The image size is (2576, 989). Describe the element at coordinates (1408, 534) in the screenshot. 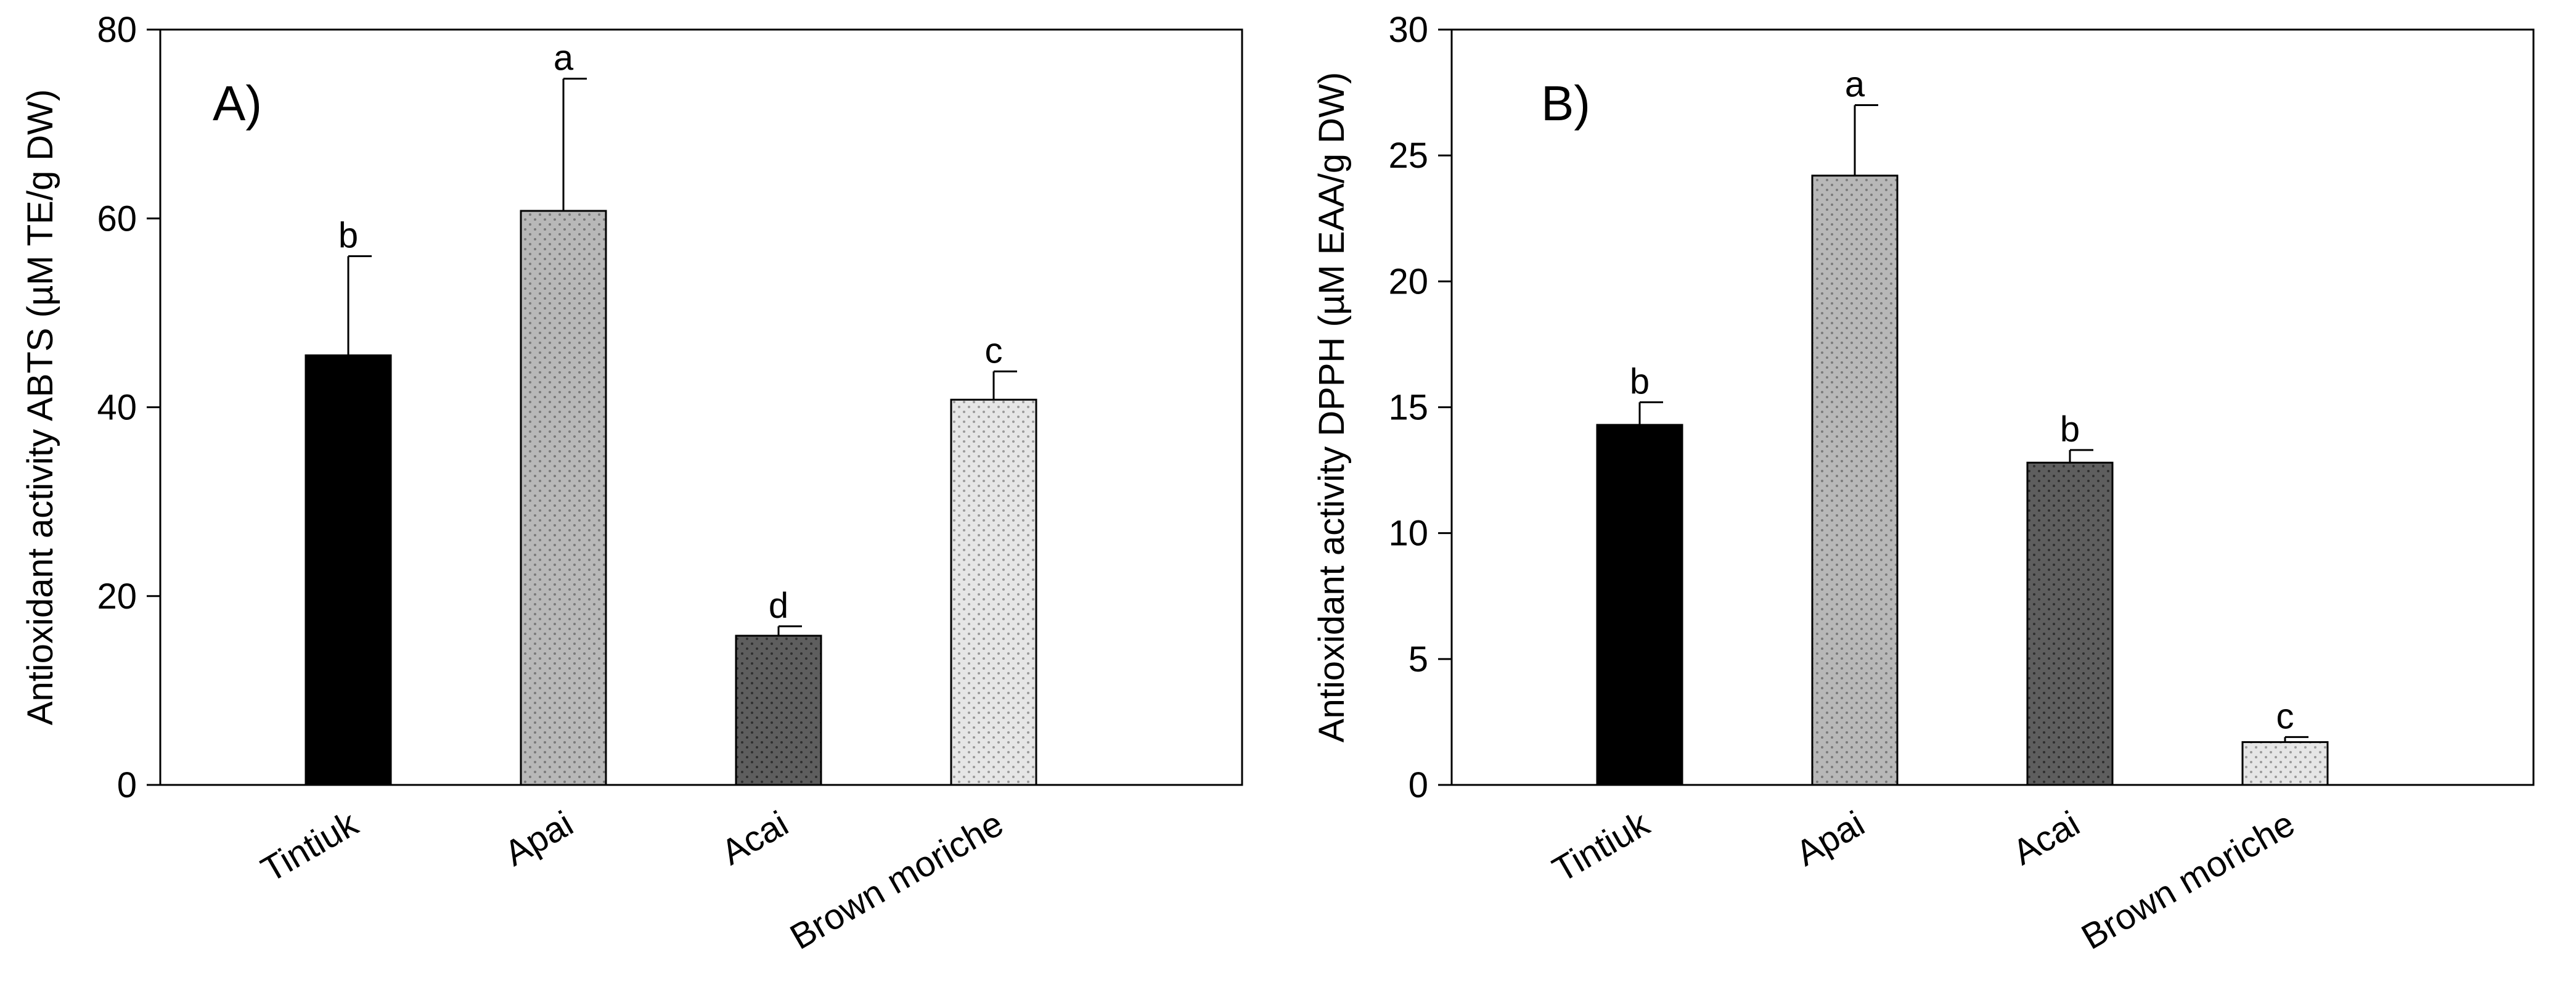

I see `y-tick-label: 10` at that location.